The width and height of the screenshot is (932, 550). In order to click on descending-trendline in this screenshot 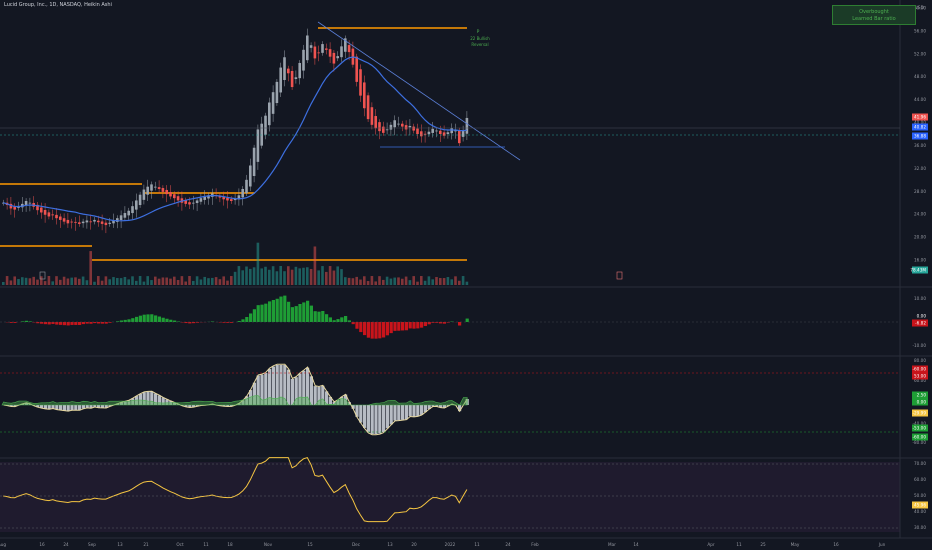, I will do `click(419, 91)`.